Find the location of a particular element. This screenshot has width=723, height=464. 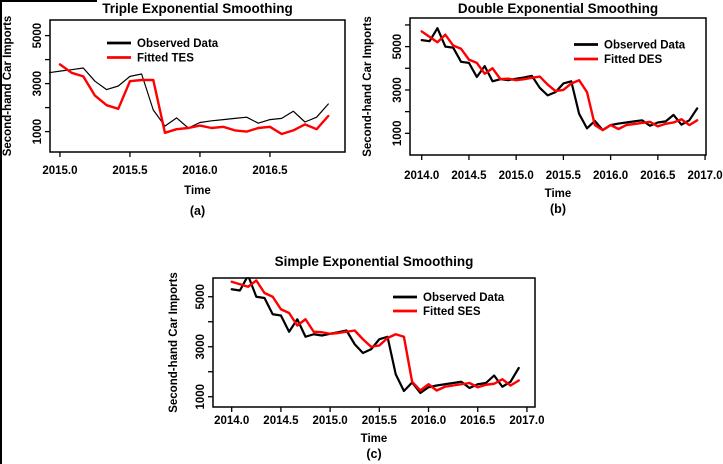

subplot-caption: (b) is located at coordinates (558, 209).